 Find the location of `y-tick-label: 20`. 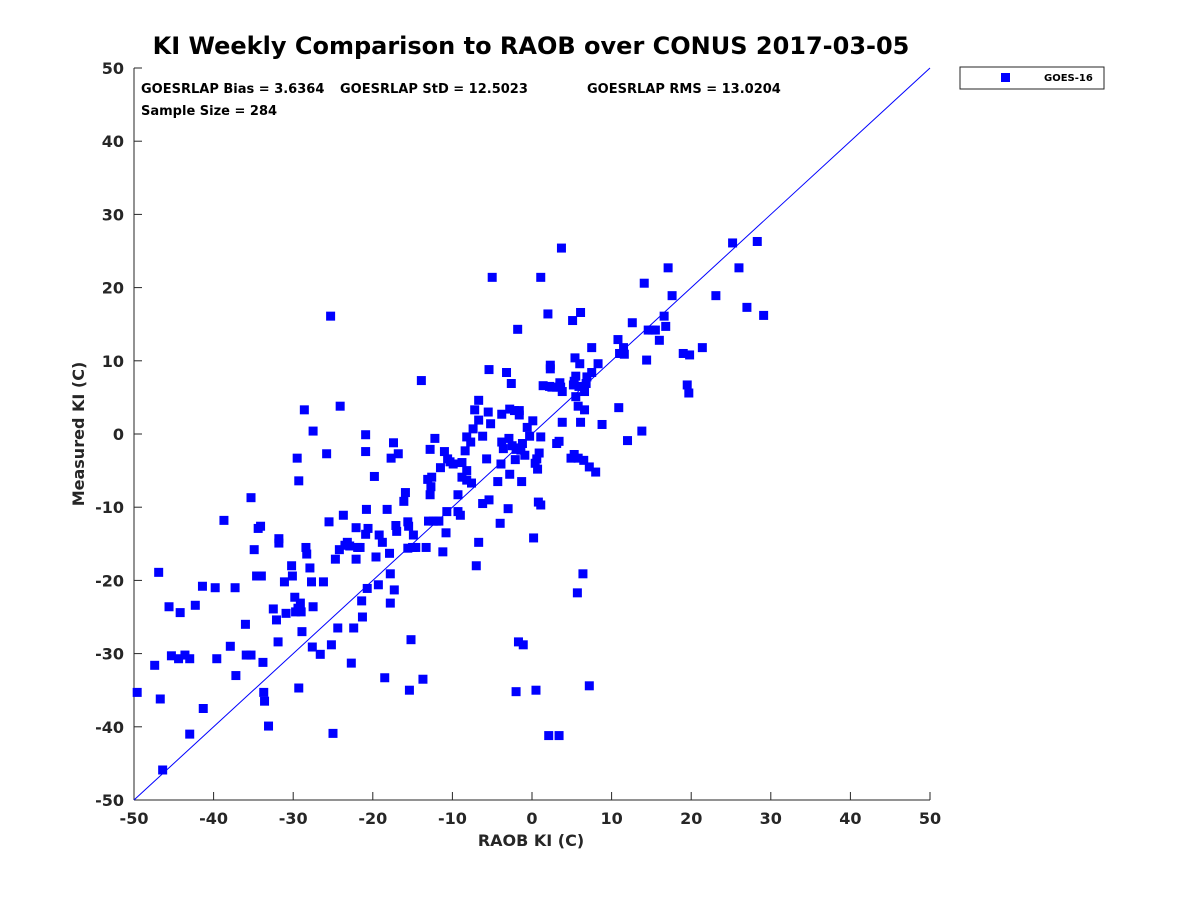

y-tick-label: 20 is located at coordinates (113, 288).